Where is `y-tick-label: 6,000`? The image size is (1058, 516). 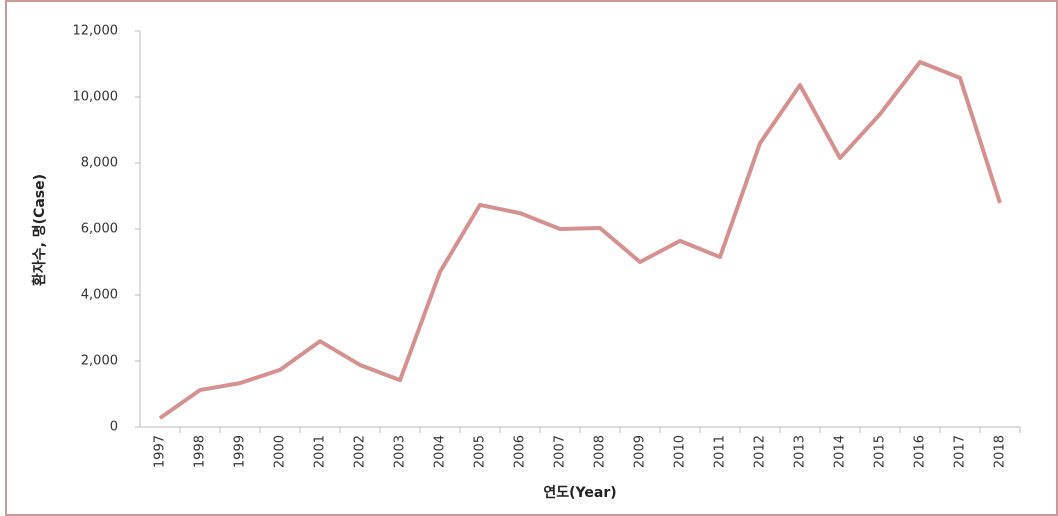 y-tick-label: 6,000 is located at coordinates (99, 229).